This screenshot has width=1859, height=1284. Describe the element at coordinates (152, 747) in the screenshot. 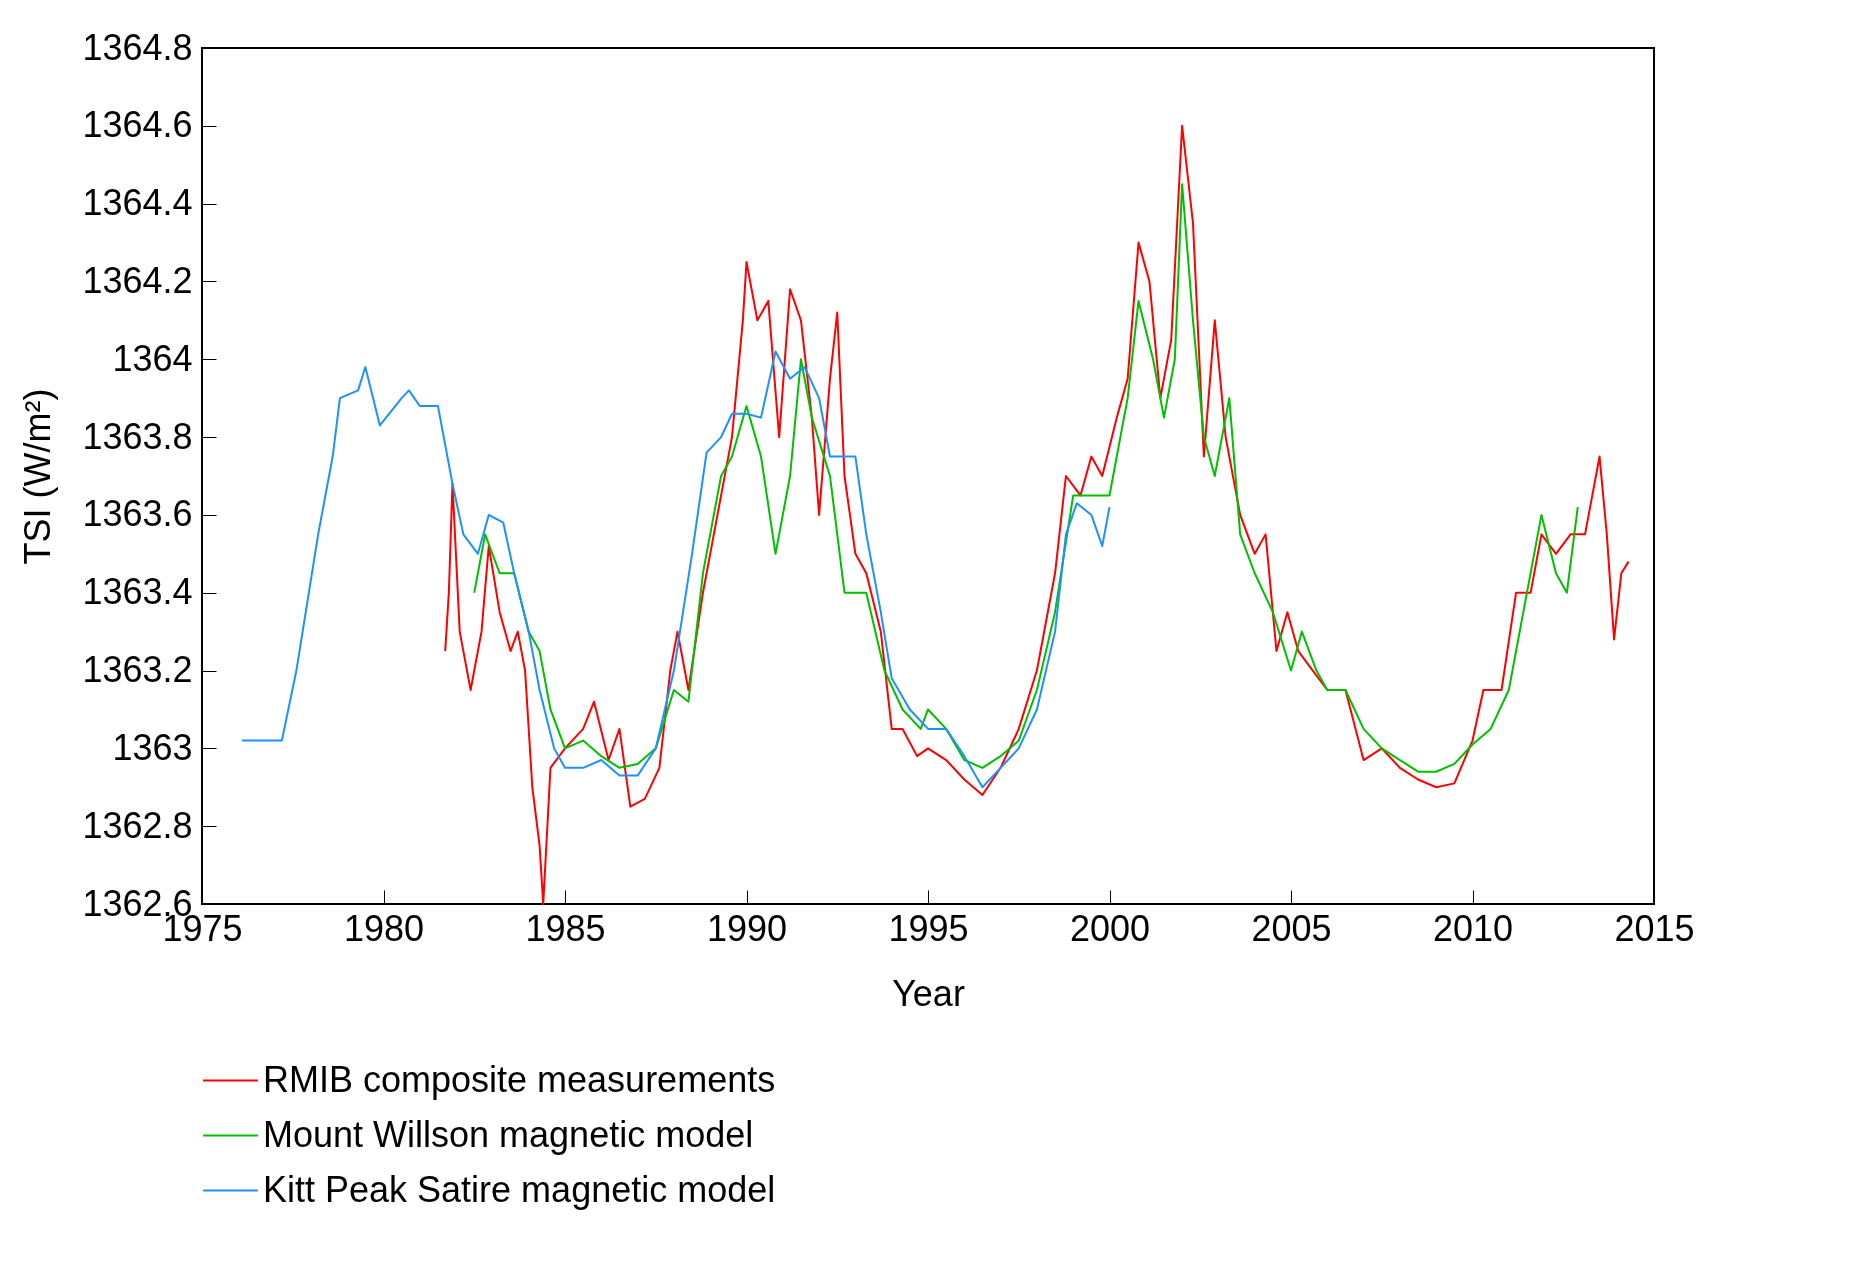

I see `y-tick-label: 1363` at that location.